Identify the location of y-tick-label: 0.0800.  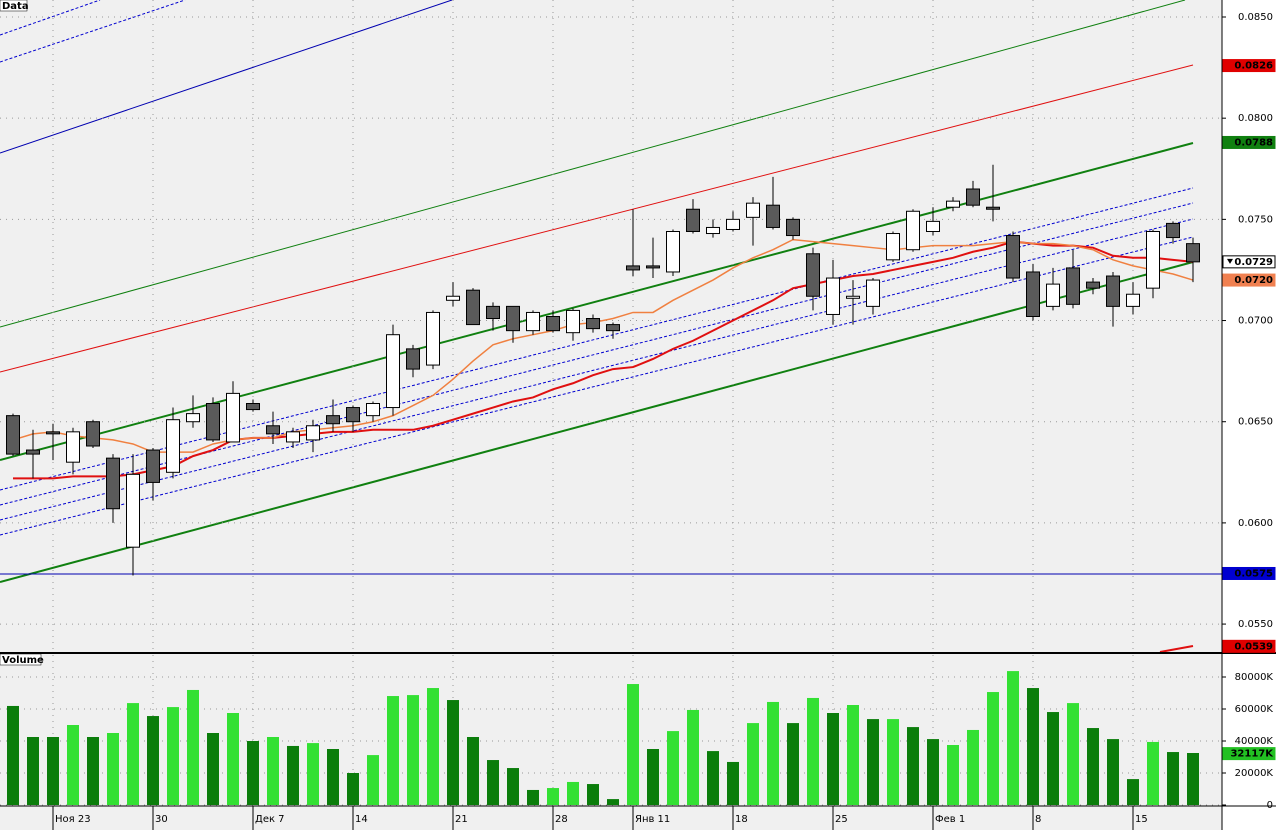
(1255, 118).